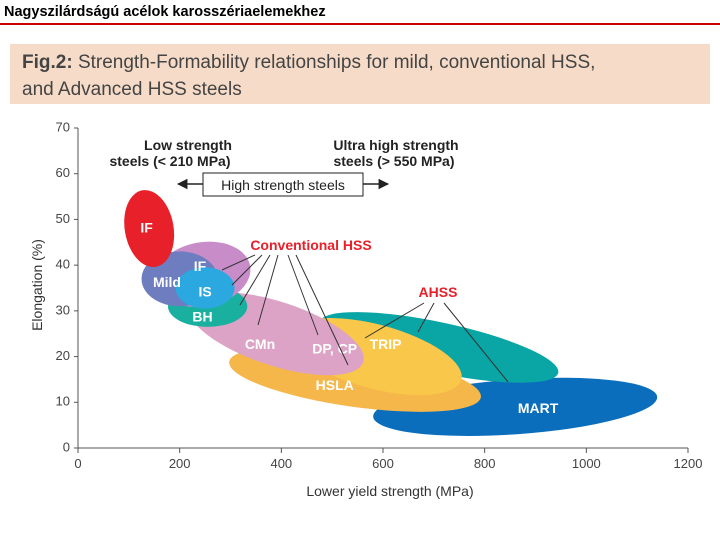  What do you see at coordinates (180, 463) in the screenshot?
I see `x-tick-label-1: 200` at bounding box center [180, 463].